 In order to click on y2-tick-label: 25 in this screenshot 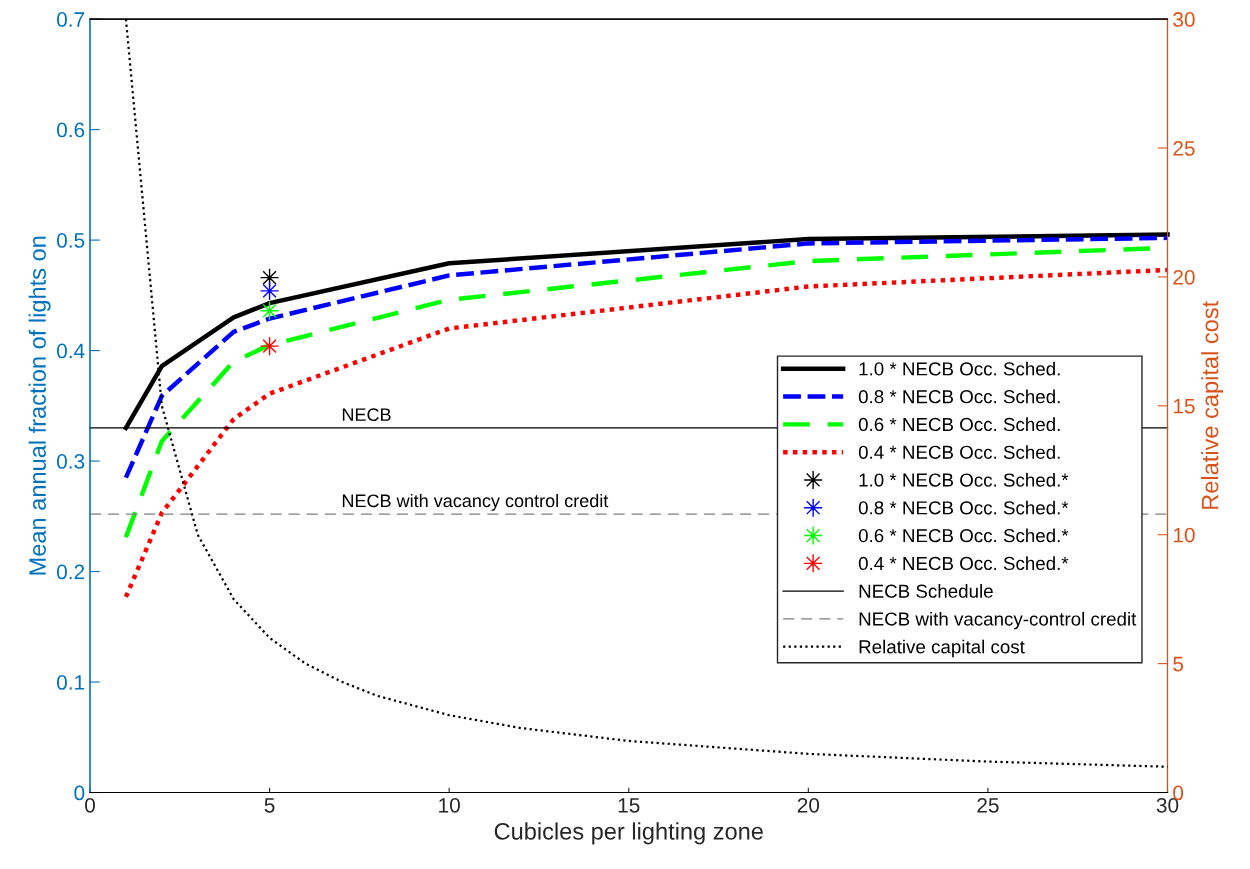, I will do `click(1184, 148)`.